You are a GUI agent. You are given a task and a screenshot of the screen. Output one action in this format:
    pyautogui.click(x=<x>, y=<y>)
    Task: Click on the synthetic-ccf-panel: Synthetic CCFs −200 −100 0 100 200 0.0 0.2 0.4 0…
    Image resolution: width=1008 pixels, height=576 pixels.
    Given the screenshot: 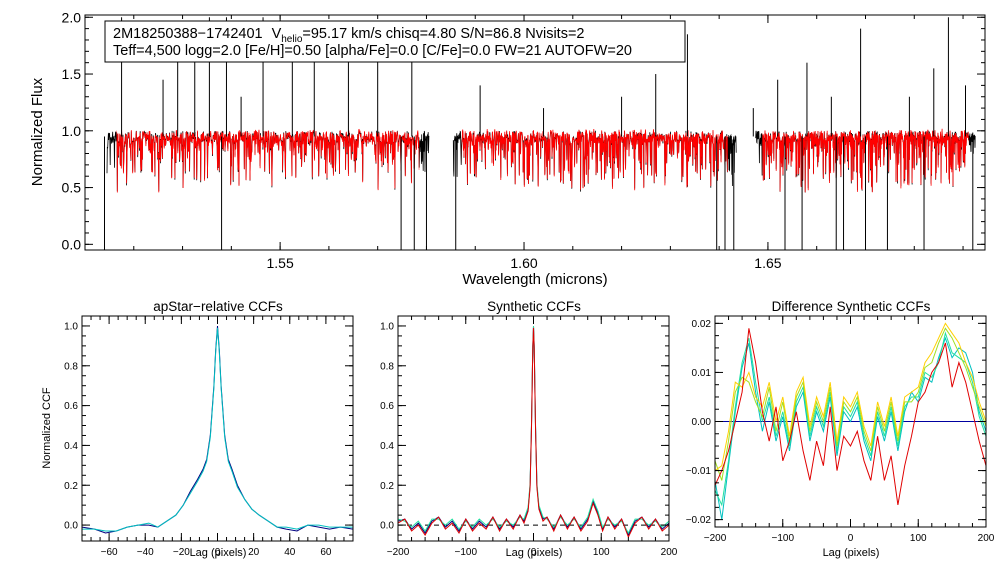 What is the action you would take?
    pyautogui.click(x=529, y=429)
    